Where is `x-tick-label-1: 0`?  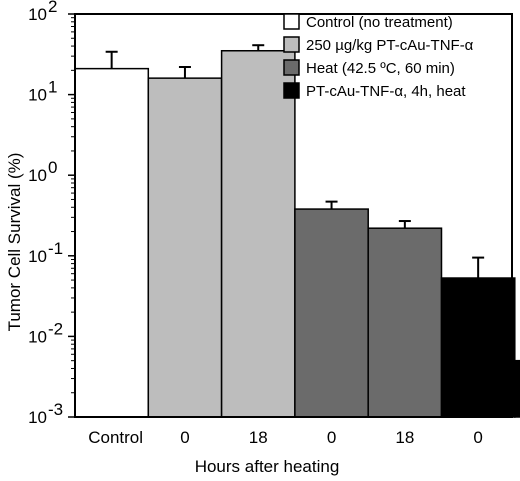
x-tick-label-1: 0 is located at coordinates (184, 437).